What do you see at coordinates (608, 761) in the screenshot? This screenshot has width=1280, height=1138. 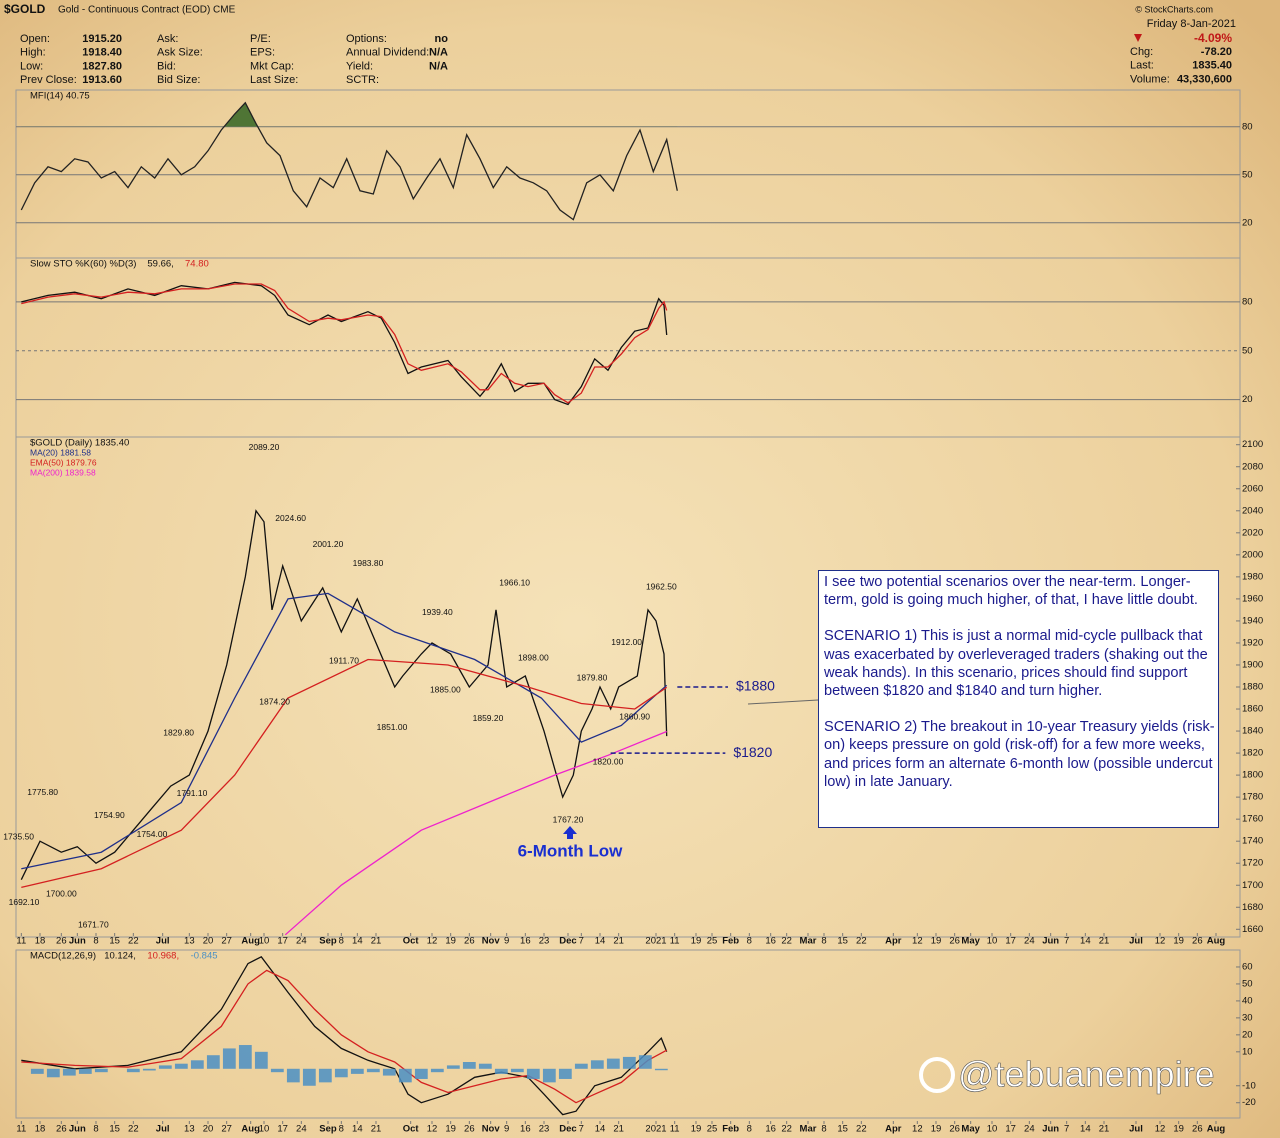 I see `price-annotation: 1820.00` at bounding box center [608, 761].